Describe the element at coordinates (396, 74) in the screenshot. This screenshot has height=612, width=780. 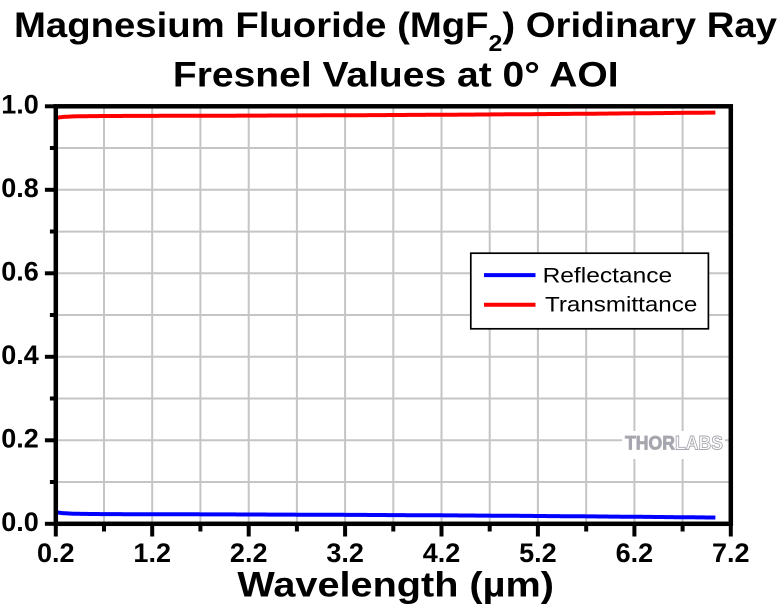
I see `svg-text: Fresnel Values at 0° AOI` at that location.